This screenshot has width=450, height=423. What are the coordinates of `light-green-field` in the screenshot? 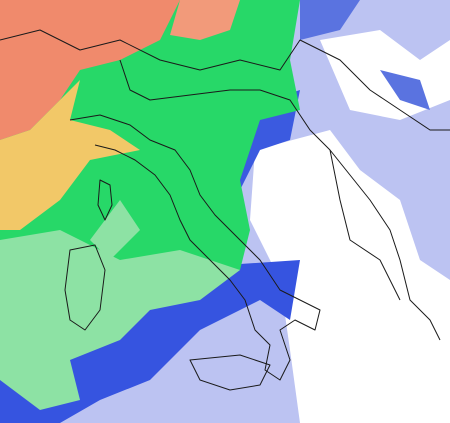 It's located at (115, 230).